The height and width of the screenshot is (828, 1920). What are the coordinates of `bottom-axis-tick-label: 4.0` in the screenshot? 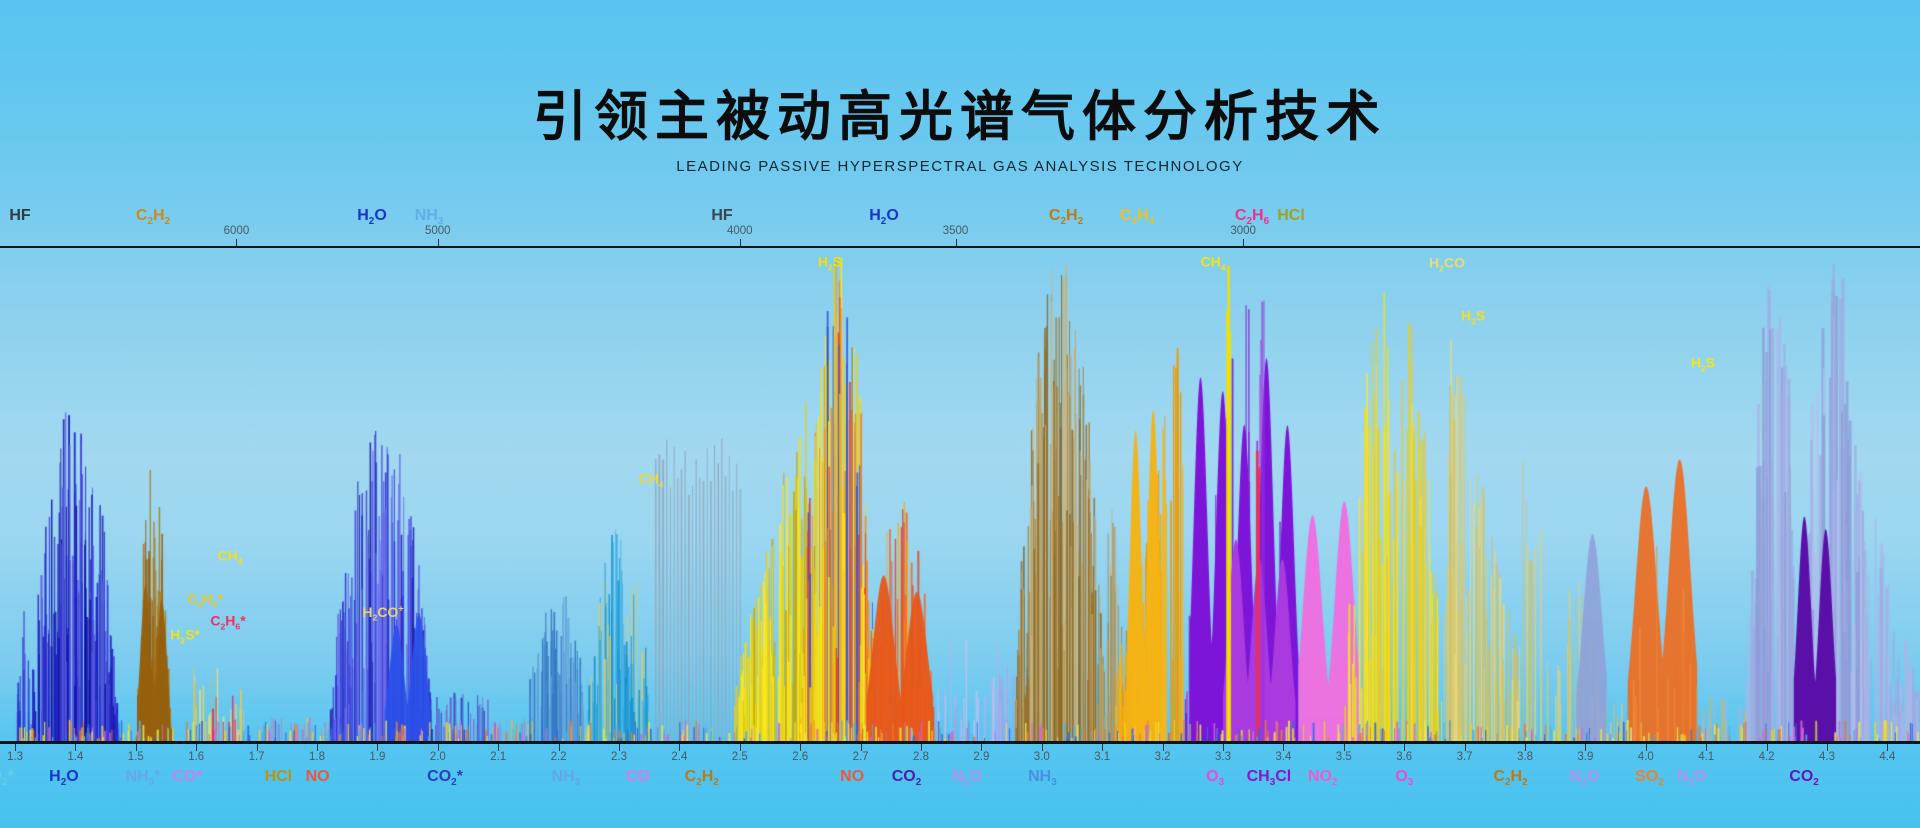 It's located at (1645, 757).